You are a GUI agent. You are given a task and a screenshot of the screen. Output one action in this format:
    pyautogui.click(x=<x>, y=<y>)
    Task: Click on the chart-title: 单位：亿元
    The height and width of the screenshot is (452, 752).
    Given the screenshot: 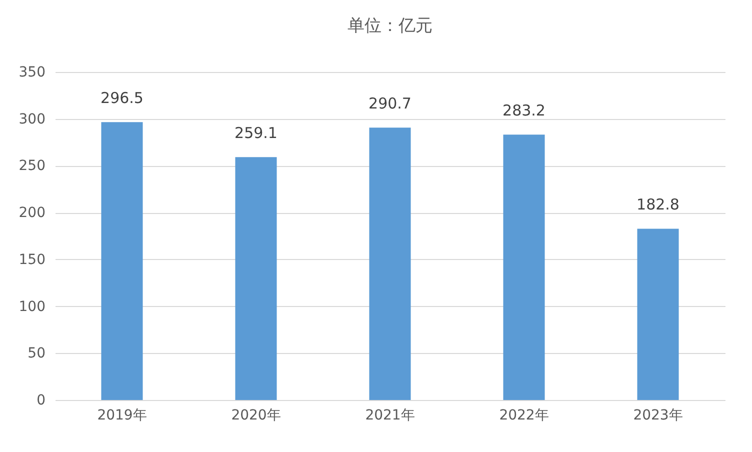 What is the action you would take?
    pyautogui.click(x=390, y=26)
    